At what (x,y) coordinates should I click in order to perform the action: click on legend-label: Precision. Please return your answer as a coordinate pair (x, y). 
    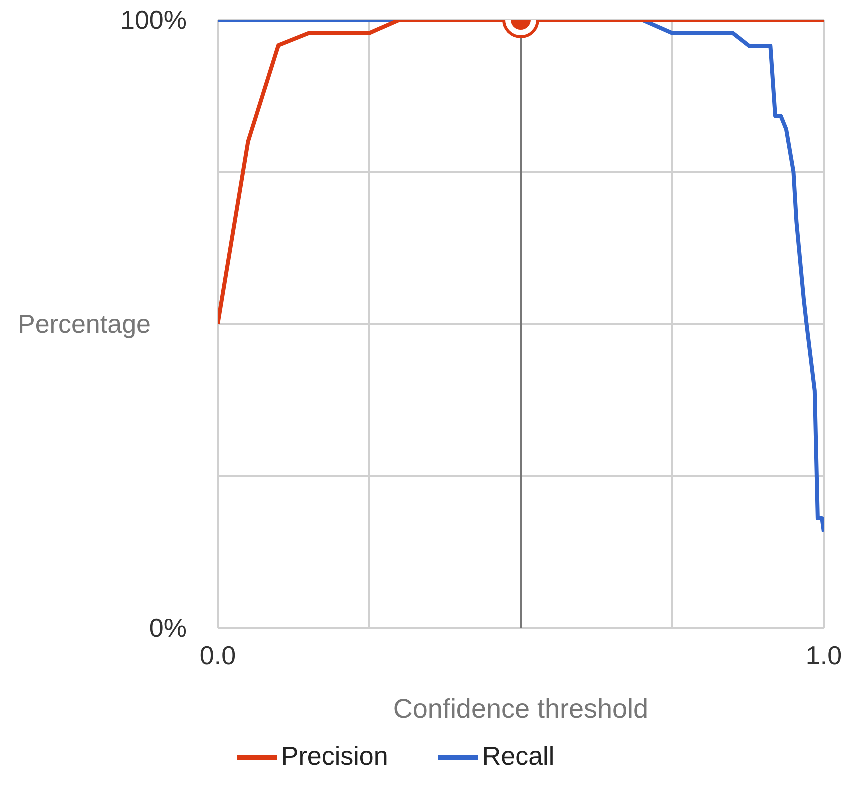
    Looking at the image, I should click on (334, 755).